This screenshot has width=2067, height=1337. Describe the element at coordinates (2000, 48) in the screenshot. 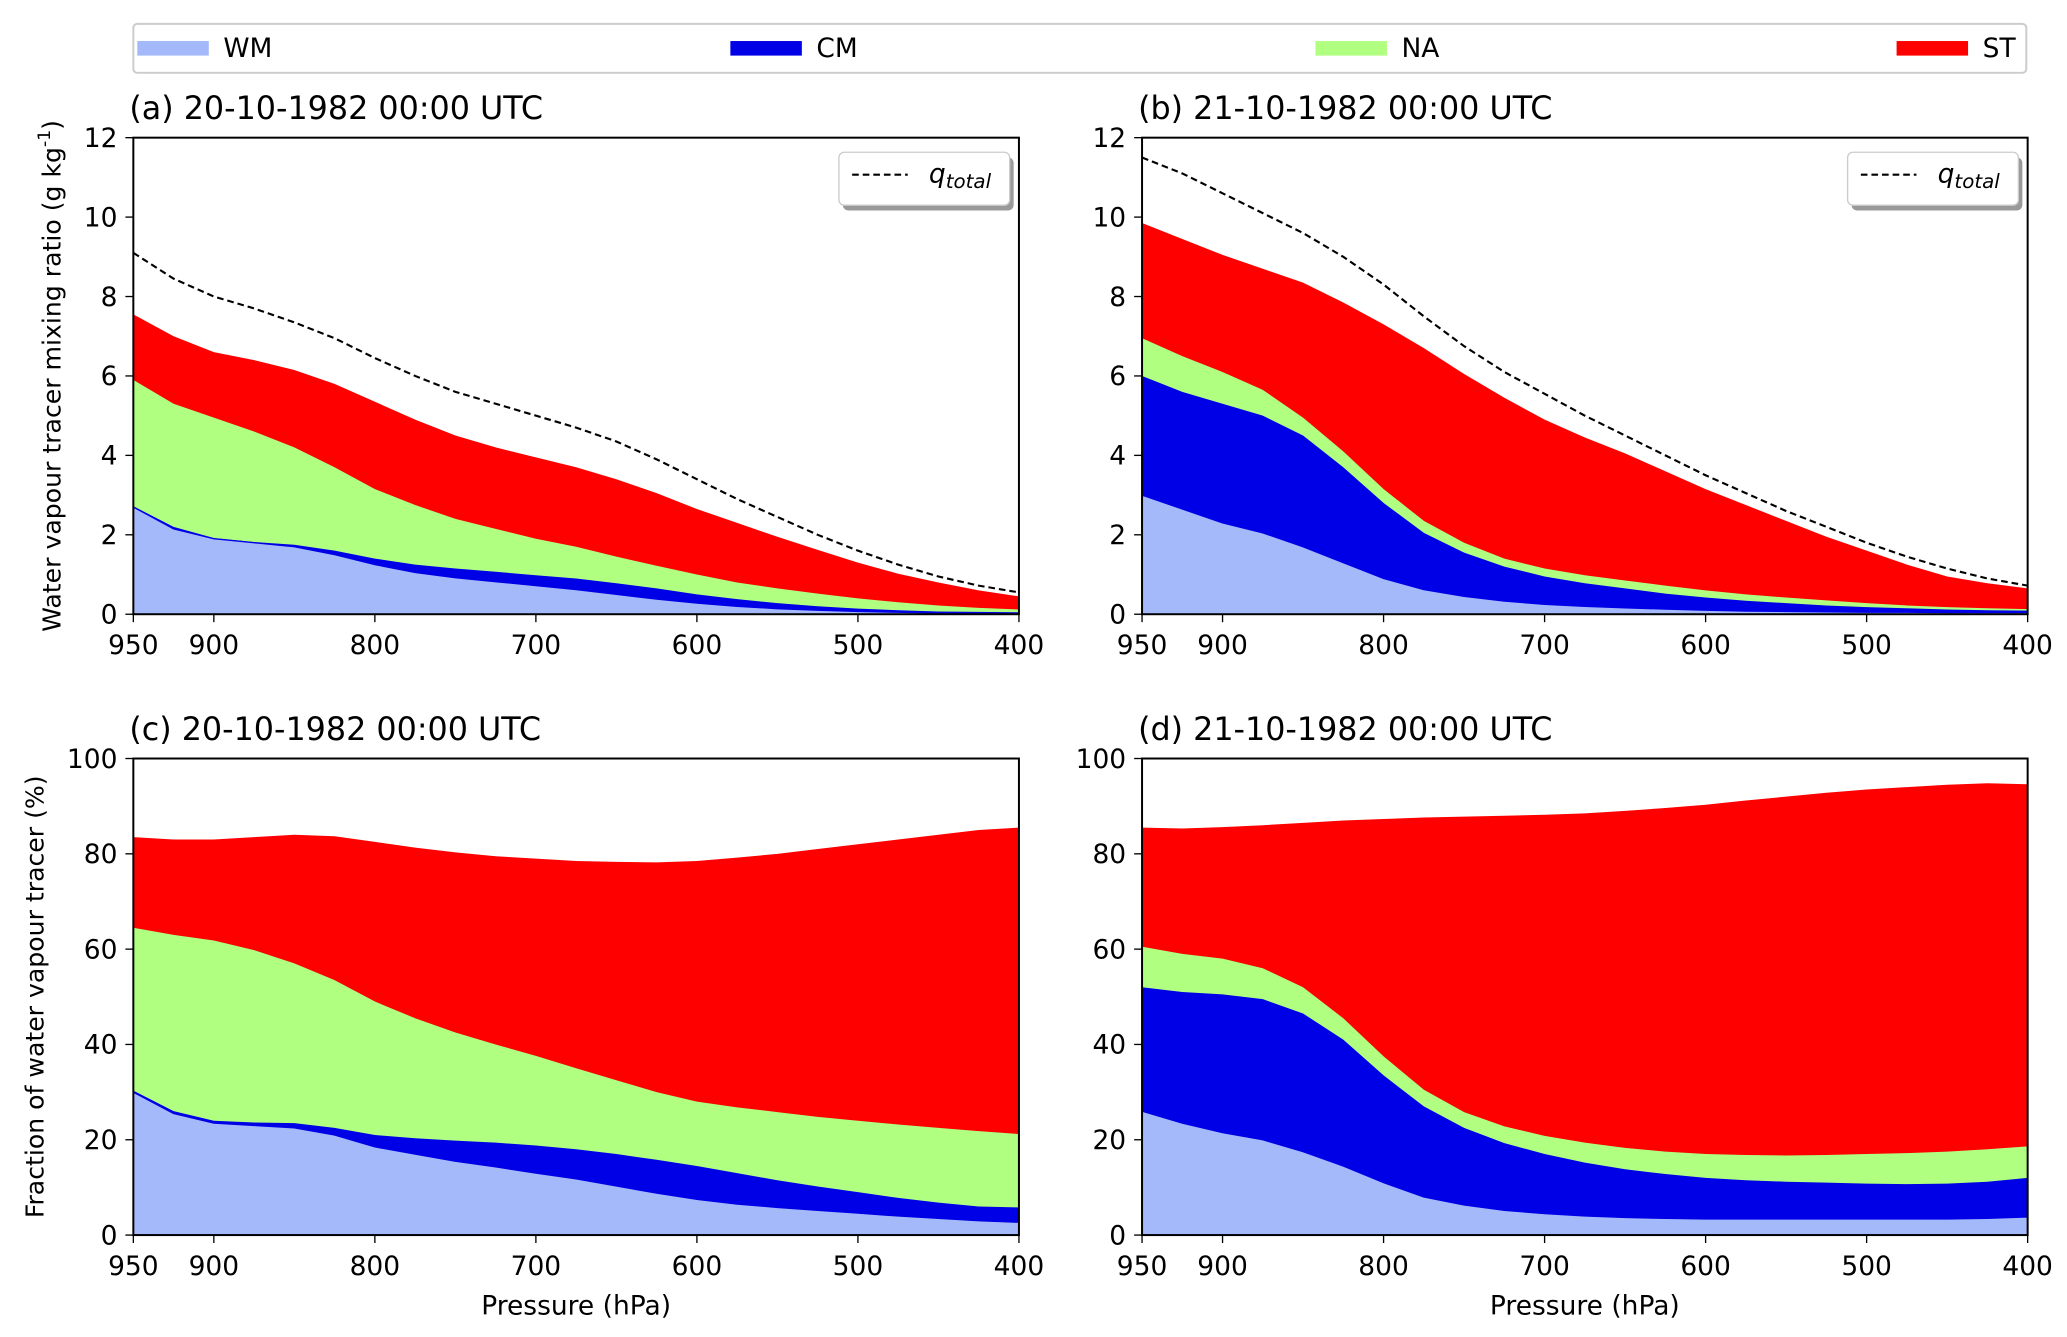

I see `legend-label-st: ST` at that location.